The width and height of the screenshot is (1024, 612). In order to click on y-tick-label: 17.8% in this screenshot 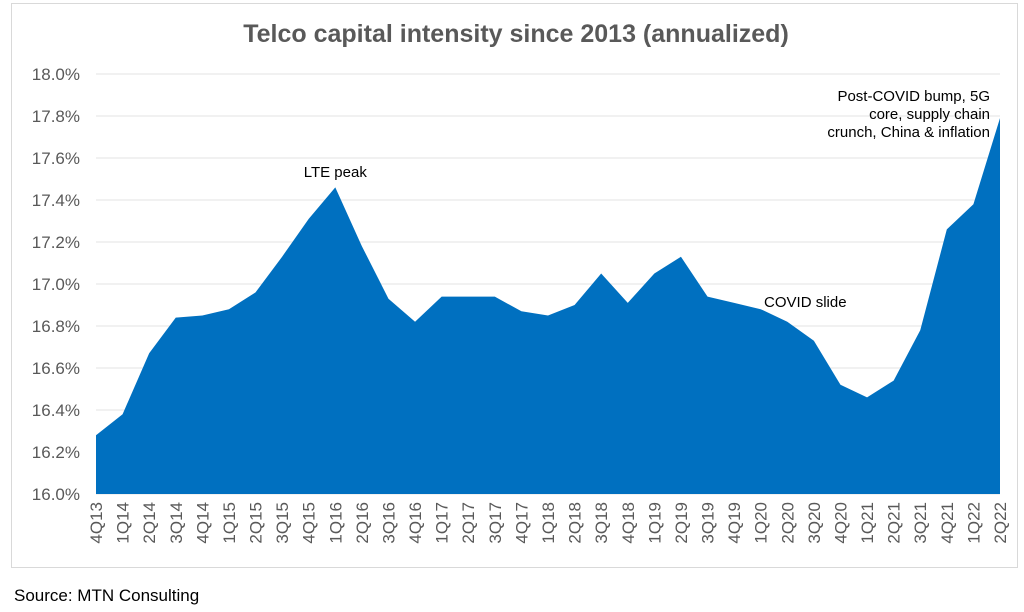, I will do `click(56, 116)`.